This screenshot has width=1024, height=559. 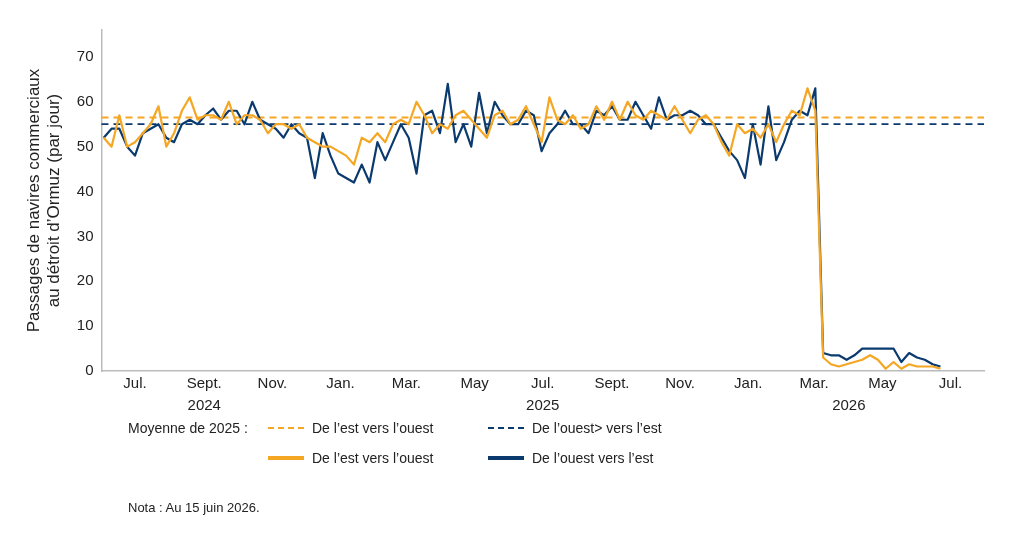 What do you see at coordinates (85, 190) in the screenshot?
I see `y-tick-label: 40` at bounding box center [85, 190].